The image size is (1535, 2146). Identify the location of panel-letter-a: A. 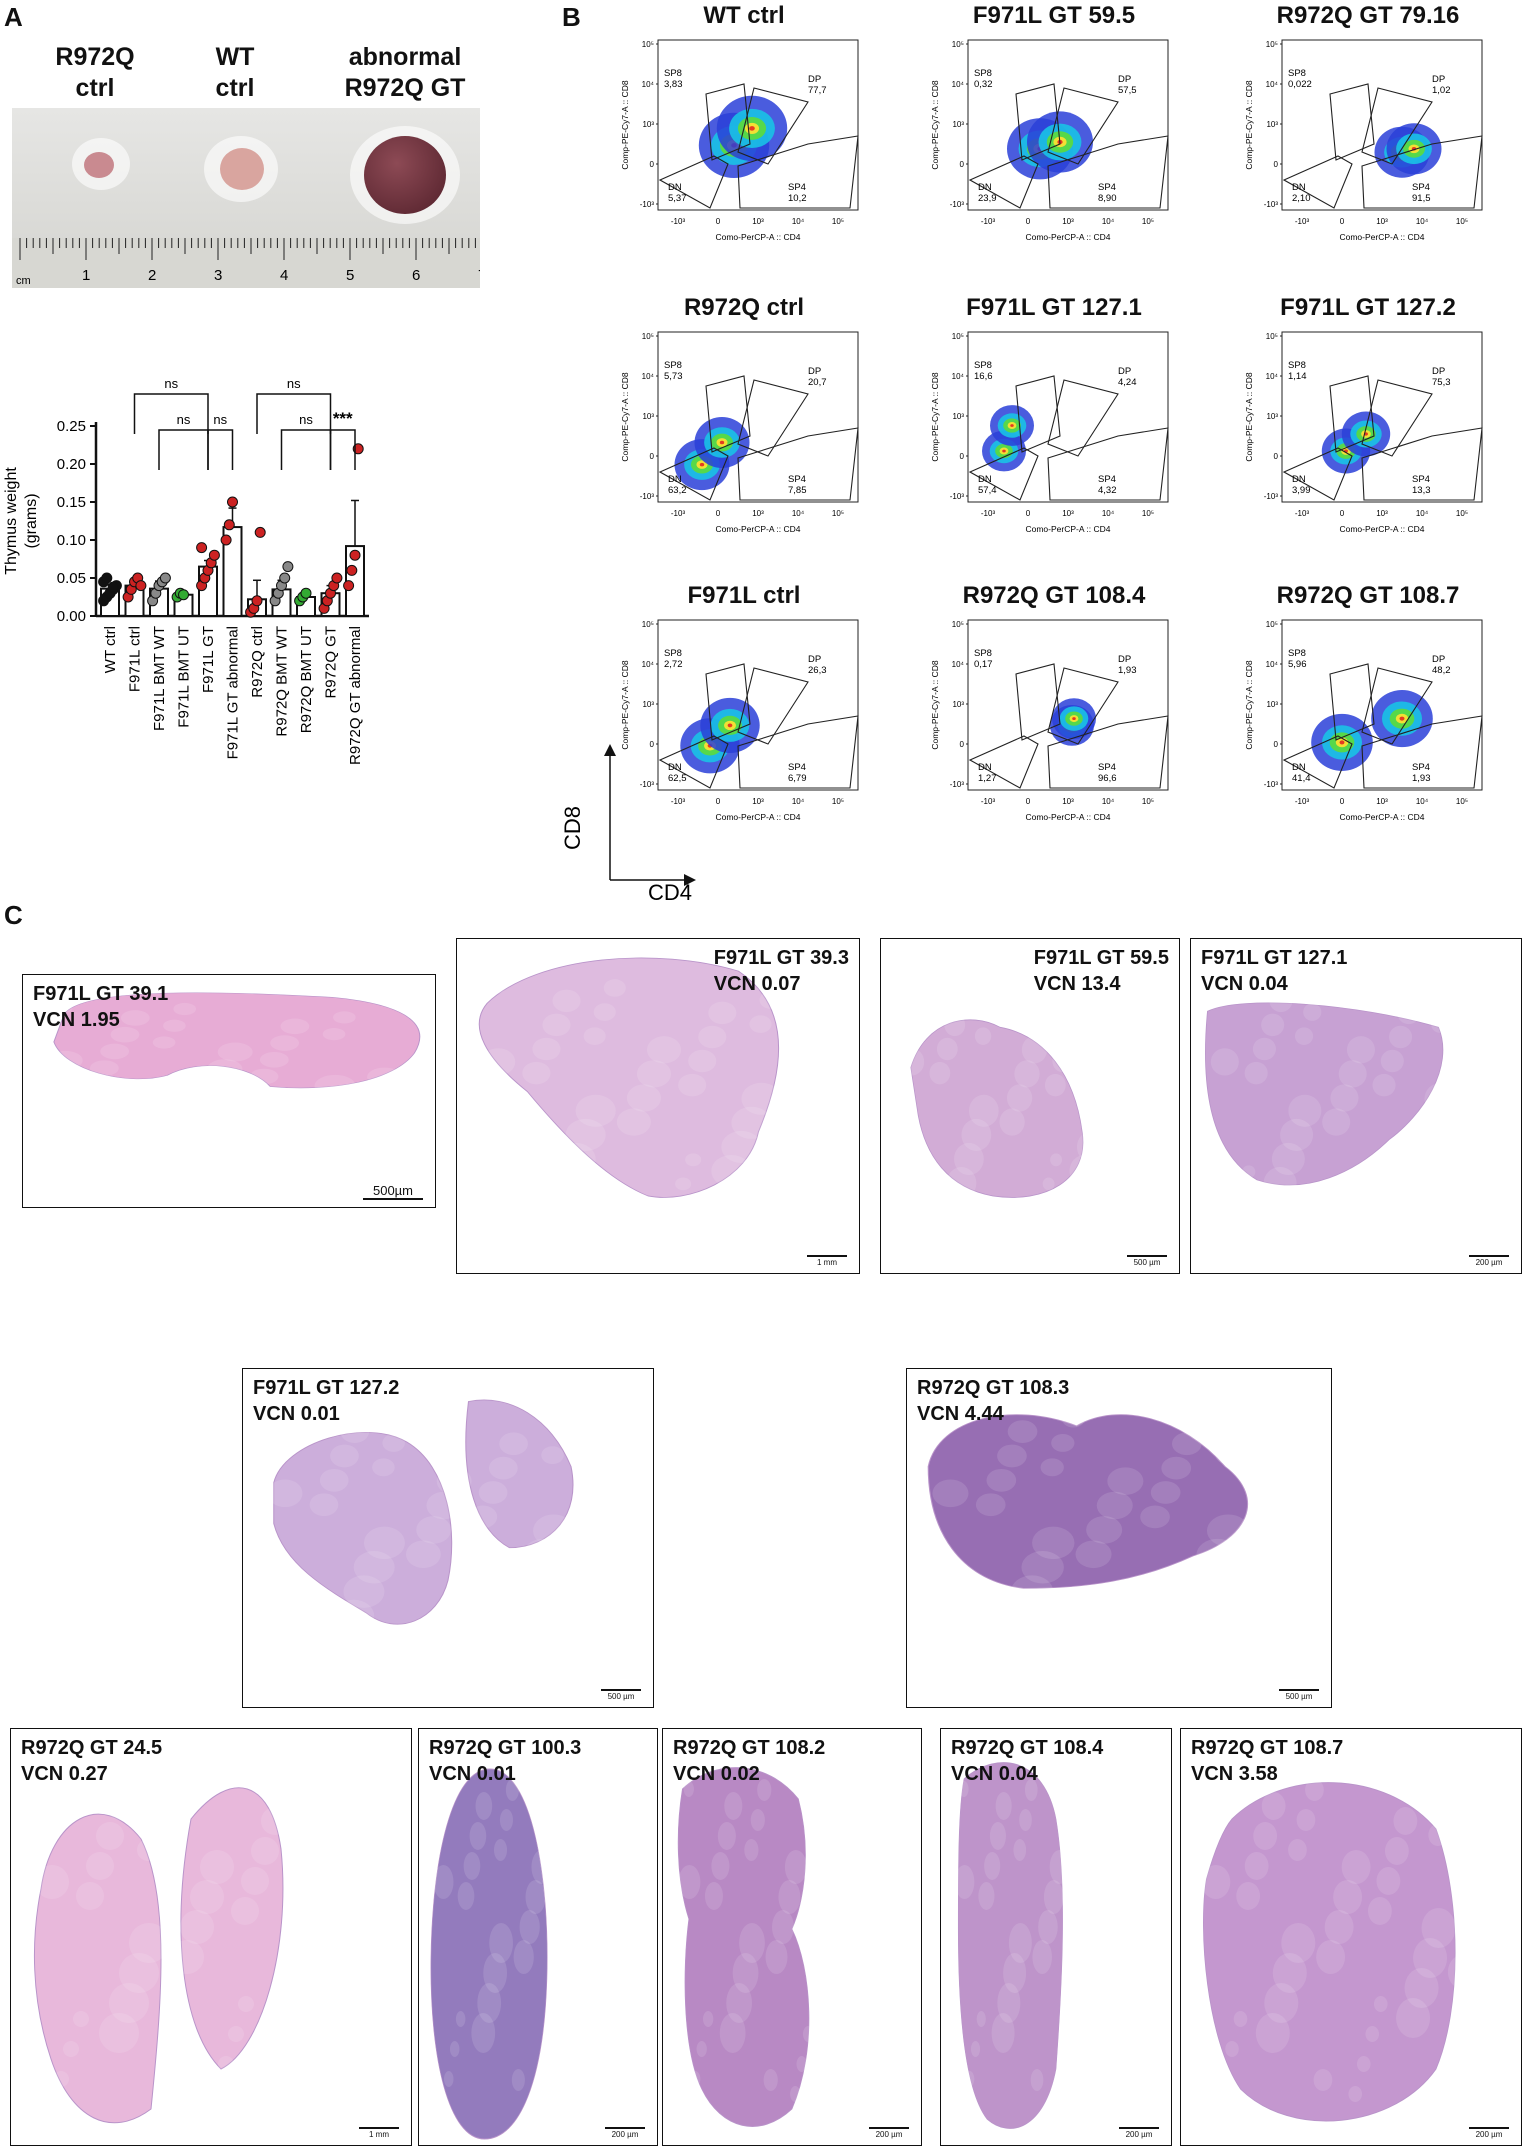
(13, 17).